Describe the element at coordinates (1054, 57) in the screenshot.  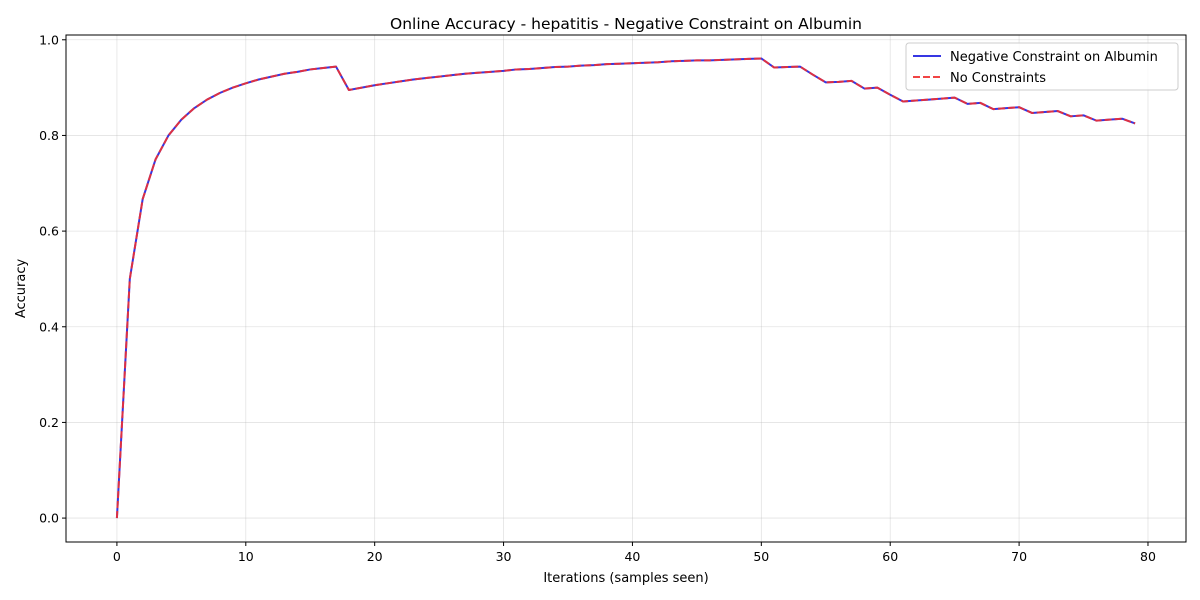
I see `legend-label-negative-constraint: Negative Constraint on Albumin` at that location.